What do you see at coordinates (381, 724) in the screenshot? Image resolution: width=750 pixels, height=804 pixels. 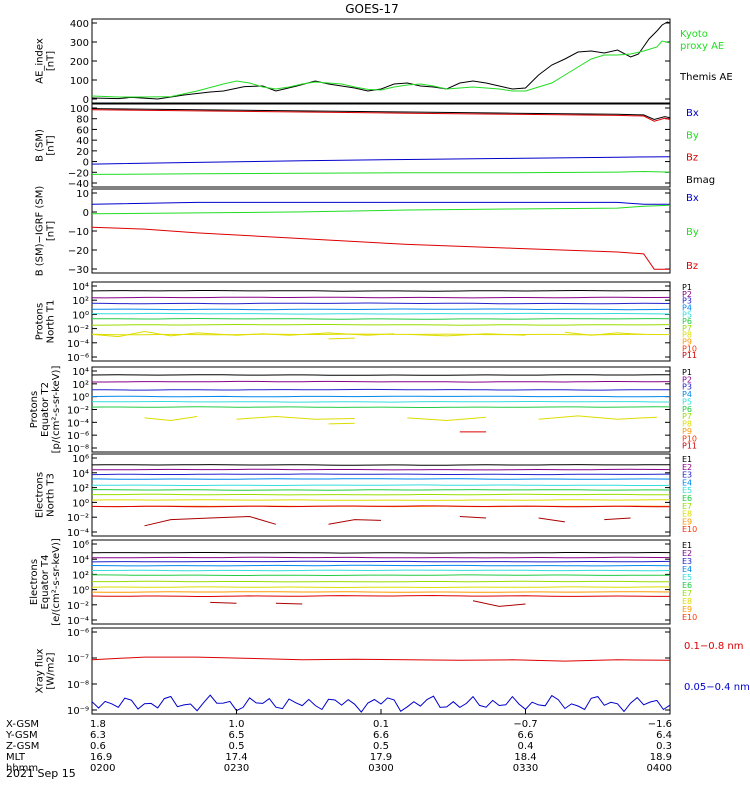 I see `x-axis-value: 0.1` at bounding box center [381, 724].